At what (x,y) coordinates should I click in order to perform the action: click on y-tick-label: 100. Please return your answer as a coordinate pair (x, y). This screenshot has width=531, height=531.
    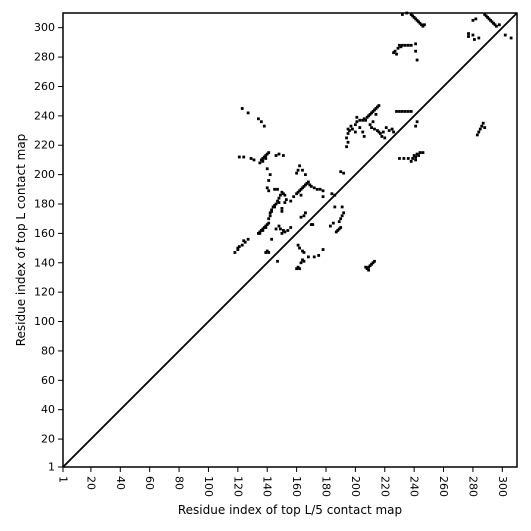
    Looking at the image, I should click on (44, 321).